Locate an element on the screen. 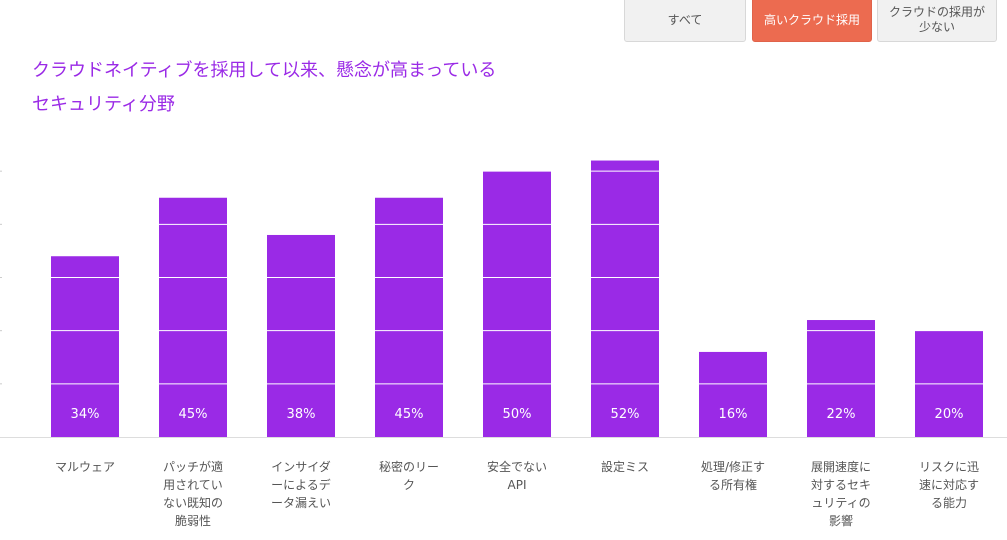 The width and height of the screenshot is (1007, 540). x-tick-label-5: 設定ミス is located at coordinates (625, 467).